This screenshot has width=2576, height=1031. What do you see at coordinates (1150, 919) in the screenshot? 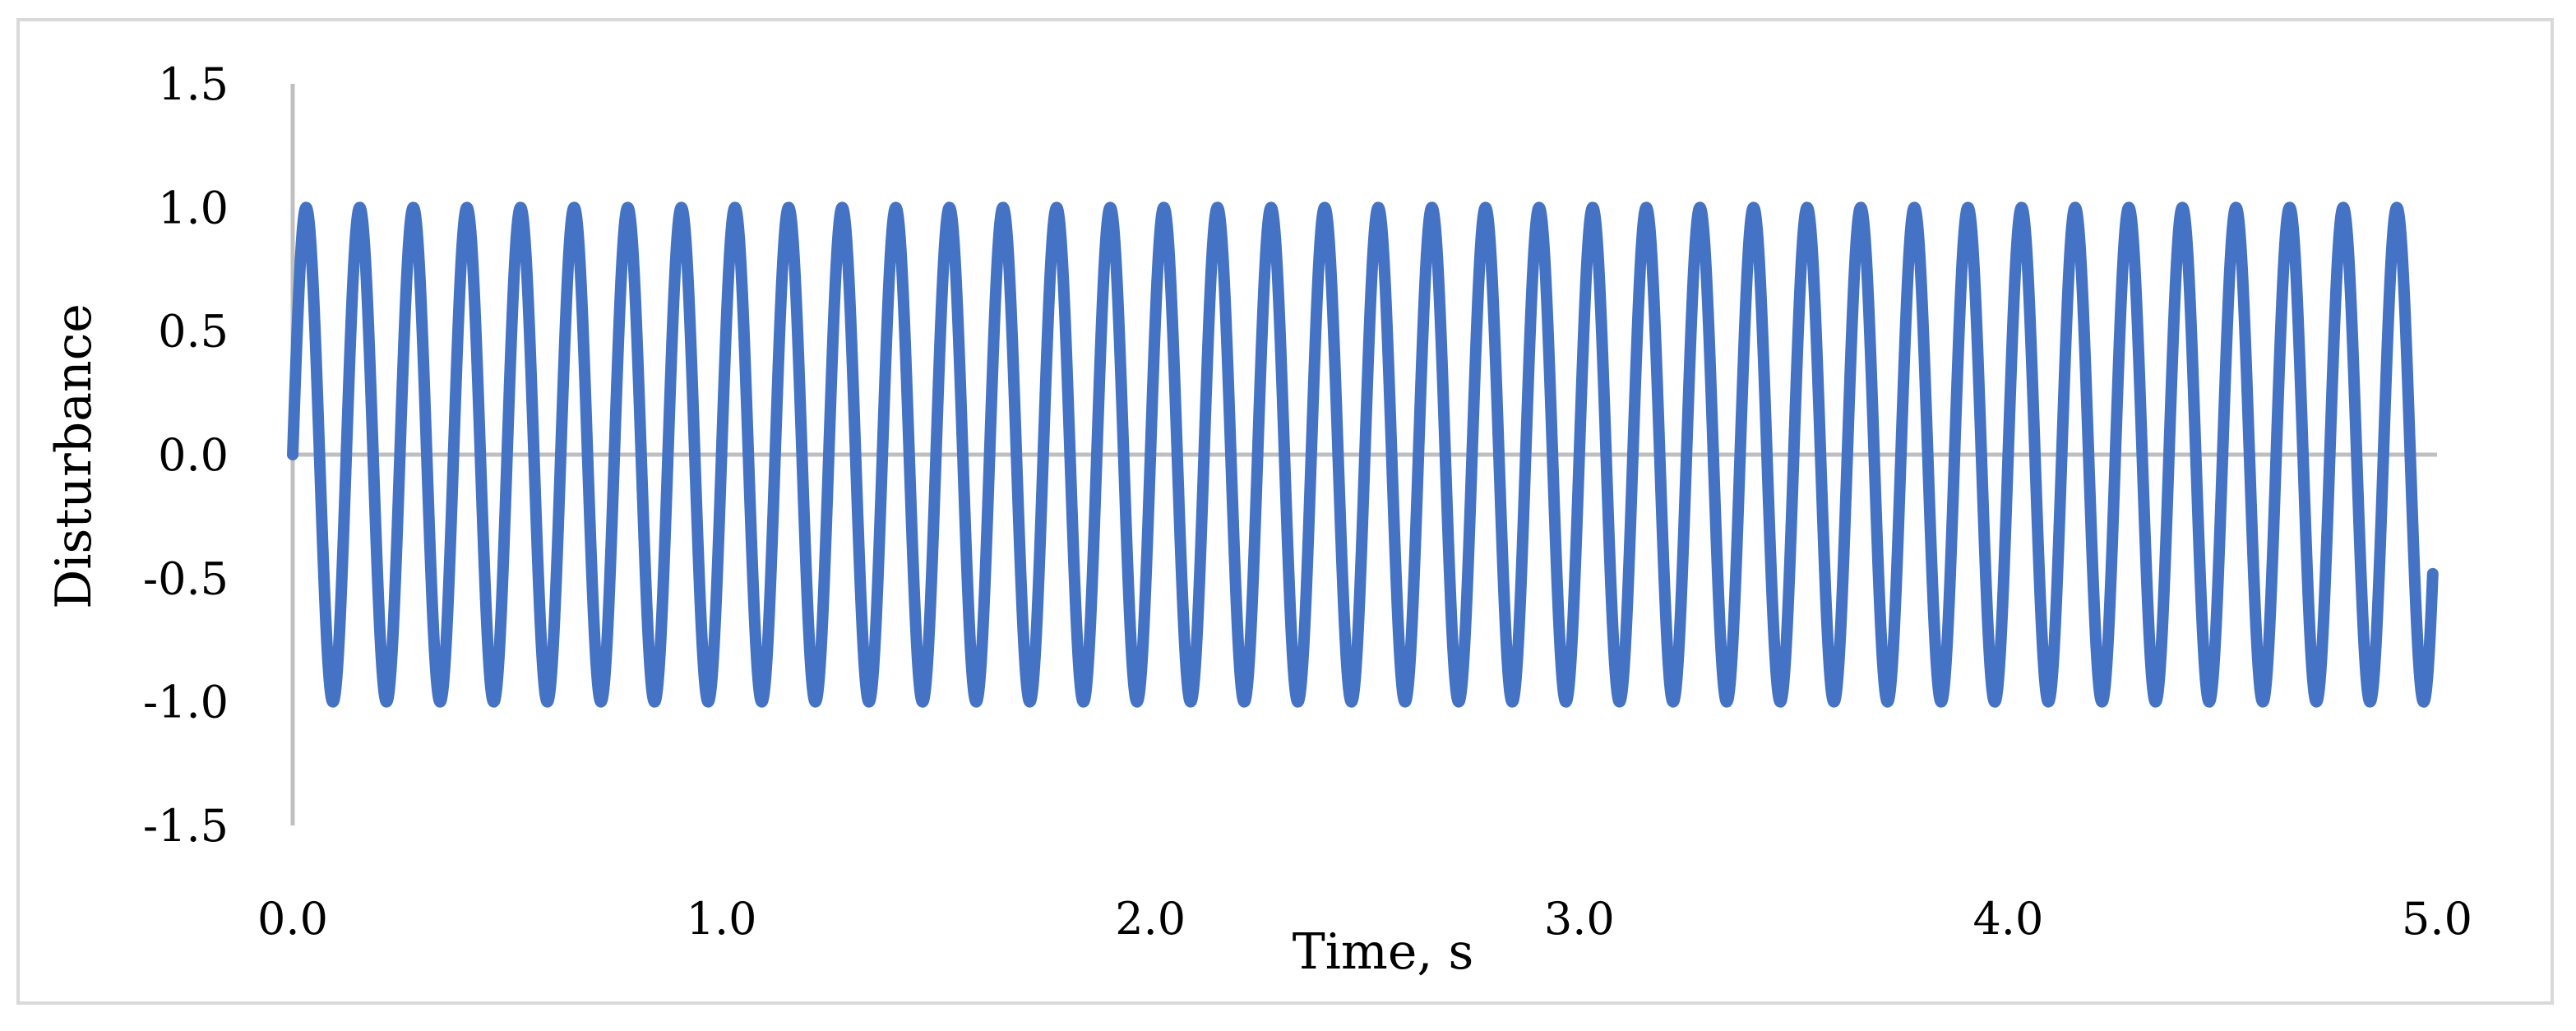
I see `x-tick-label: 2.0` at bounding box center [1150, 919].